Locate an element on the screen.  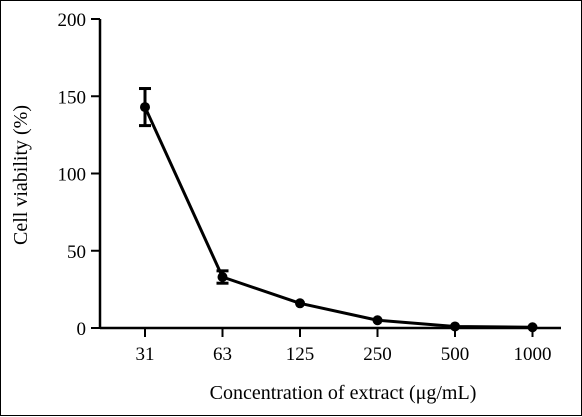
y-tick-label: 100 is located at coordinates (72, 175).